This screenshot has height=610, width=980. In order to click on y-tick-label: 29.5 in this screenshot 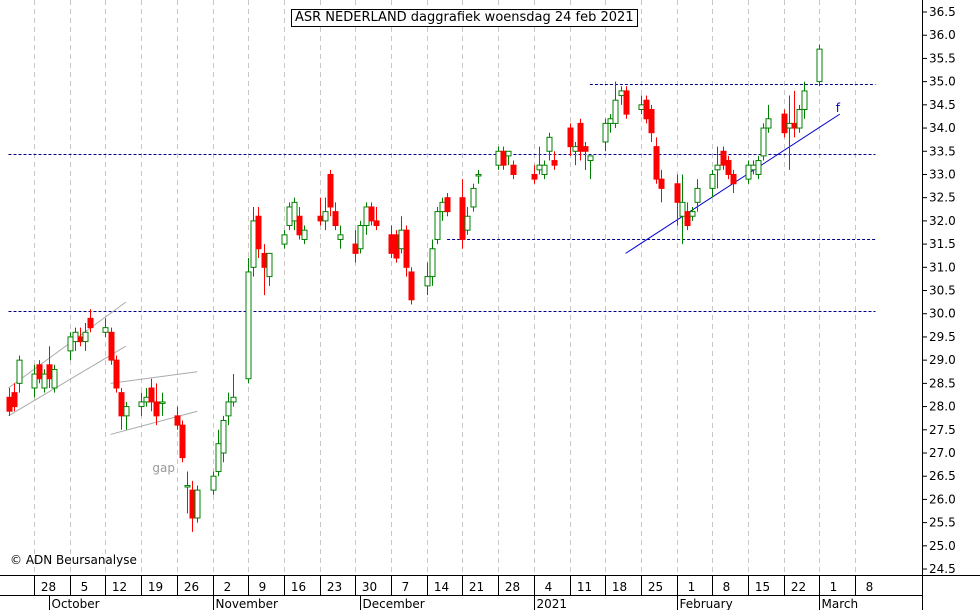, I will do `click(942, 337)`.